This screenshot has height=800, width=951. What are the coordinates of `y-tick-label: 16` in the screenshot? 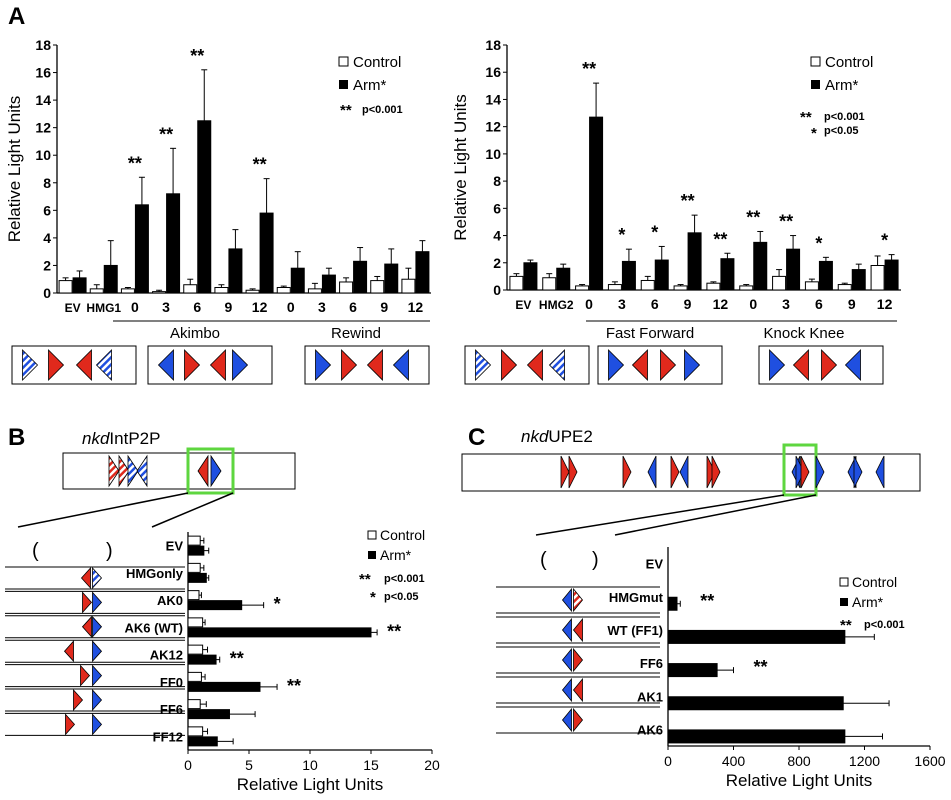 It's located at (43, 73).